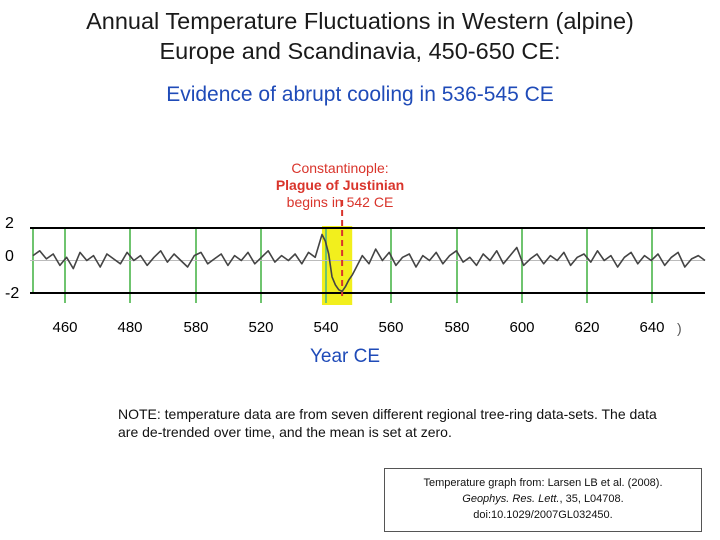 Image resolution: width=720 pixels, height=540 pixels. What do you see at coordinates (652, 327) in the screenshot?
I see `x-tick-label: 640` at bounding box center [652, 327].